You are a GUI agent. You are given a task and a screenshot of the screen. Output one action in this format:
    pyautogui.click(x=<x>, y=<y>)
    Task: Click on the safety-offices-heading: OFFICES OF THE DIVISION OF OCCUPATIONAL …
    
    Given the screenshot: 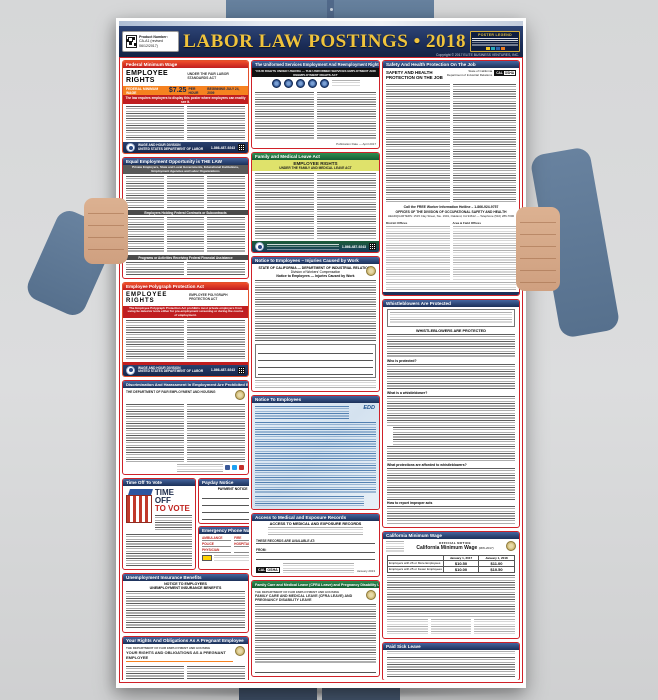 What is the action you would take?
    pyautogui.click(x=451, y=212)
    